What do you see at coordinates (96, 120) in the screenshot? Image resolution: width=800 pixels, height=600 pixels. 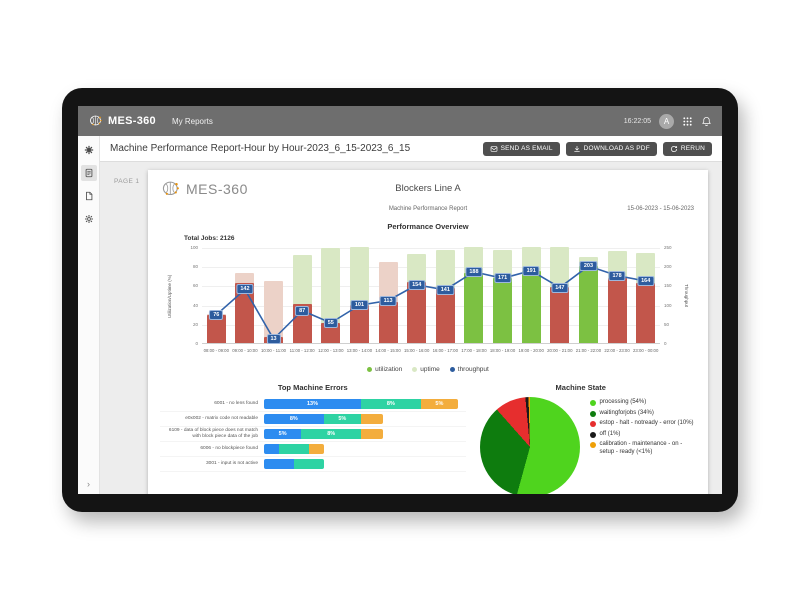 I see `brain-logo-icon` at bounding box center [96, 120].